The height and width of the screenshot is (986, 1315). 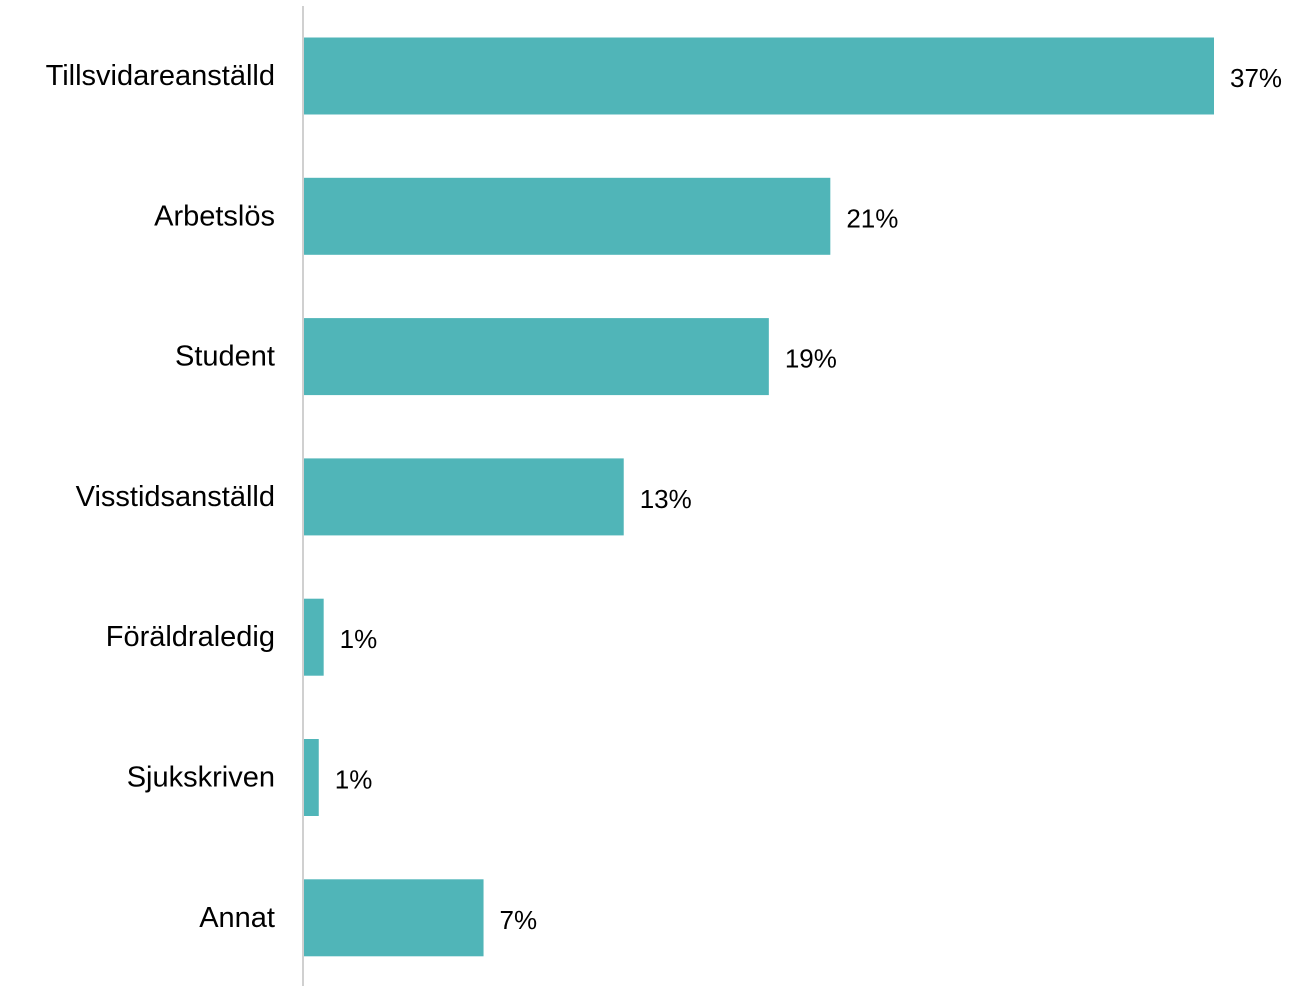 What do you see at coordinates (237, 918) in the screenshot?
I see `category-label-7: Annat` at bounding box center [237, 918].